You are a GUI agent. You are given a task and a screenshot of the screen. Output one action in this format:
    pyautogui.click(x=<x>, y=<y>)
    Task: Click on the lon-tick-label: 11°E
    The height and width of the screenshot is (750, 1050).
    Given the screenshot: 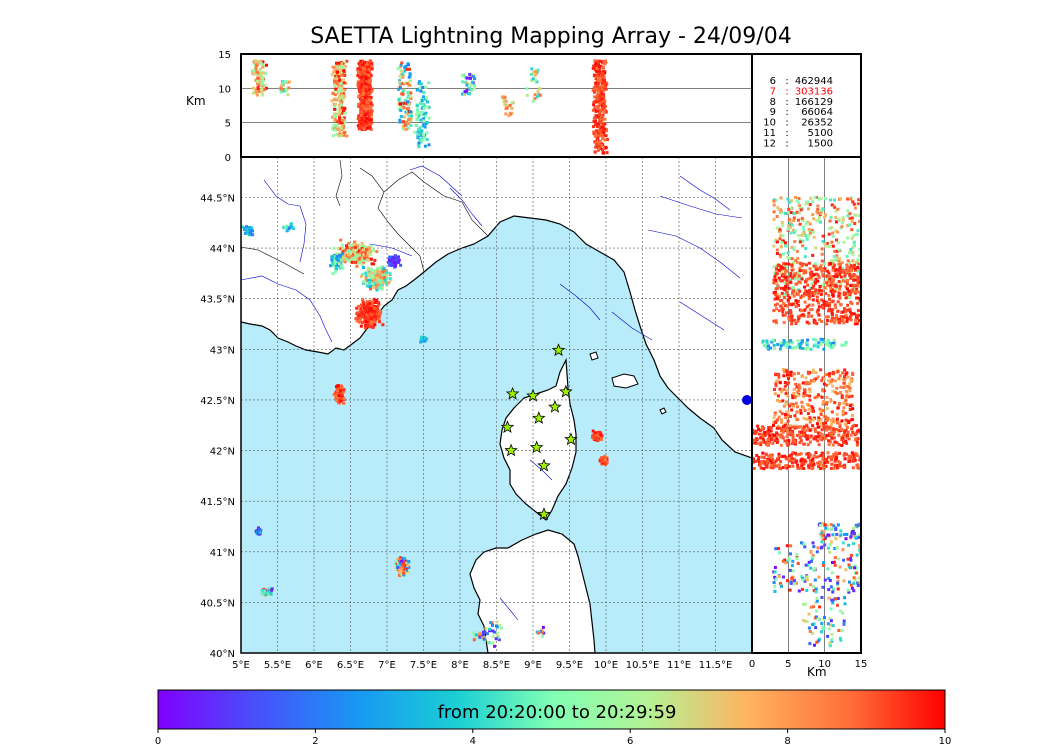 What is the action you would take?
    pyautogui.click(x=679, y=665)
    